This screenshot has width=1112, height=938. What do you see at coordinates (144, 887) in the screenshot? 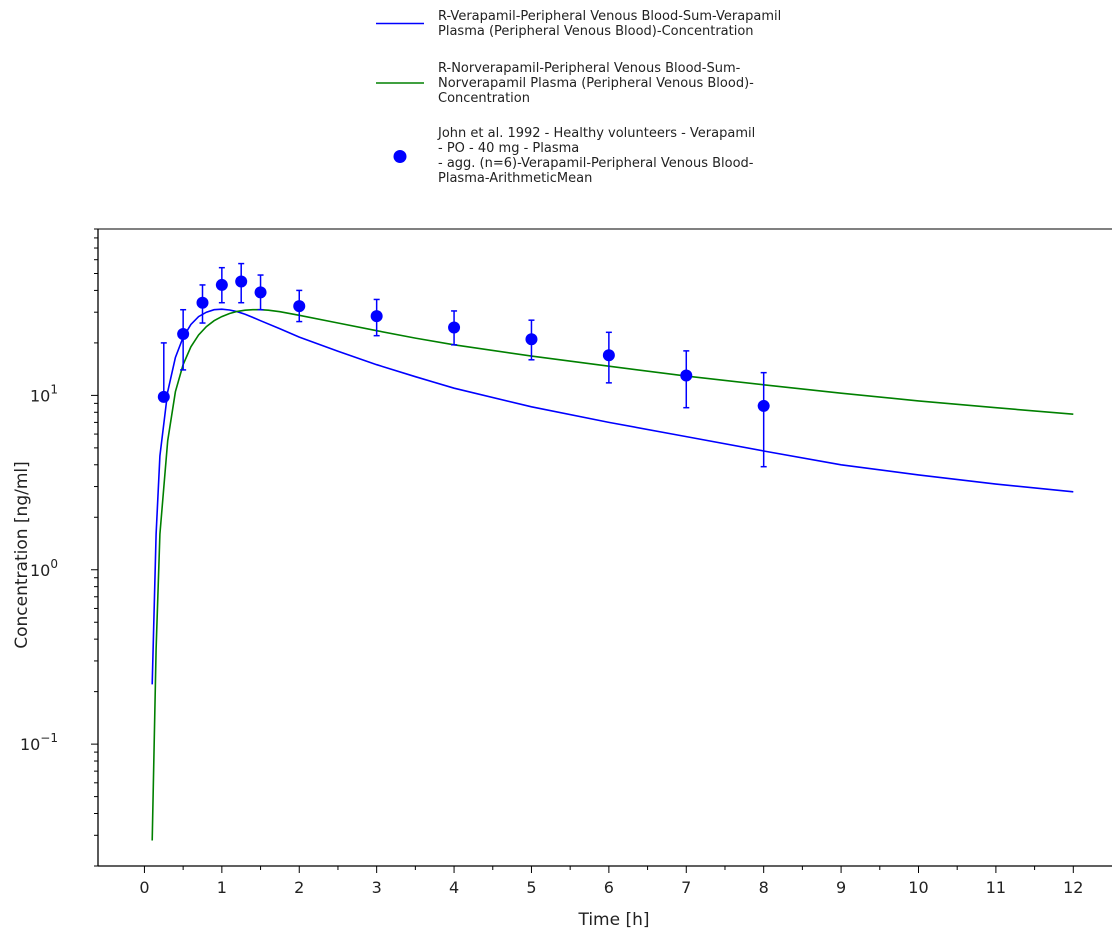
I see `x-tick-label: 0` at bounding box center [144, 887].